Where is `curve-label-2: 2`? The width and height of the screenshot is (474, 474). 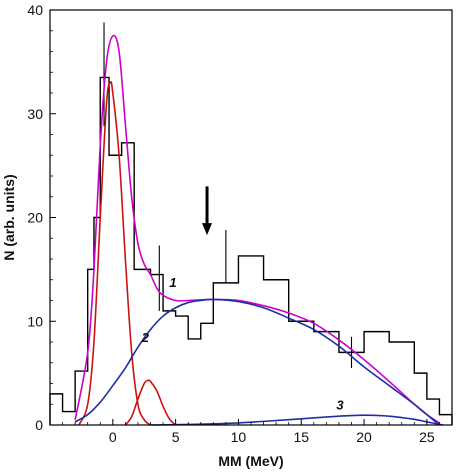
curve-label-2: 2 is located at coordinates (145, 337).